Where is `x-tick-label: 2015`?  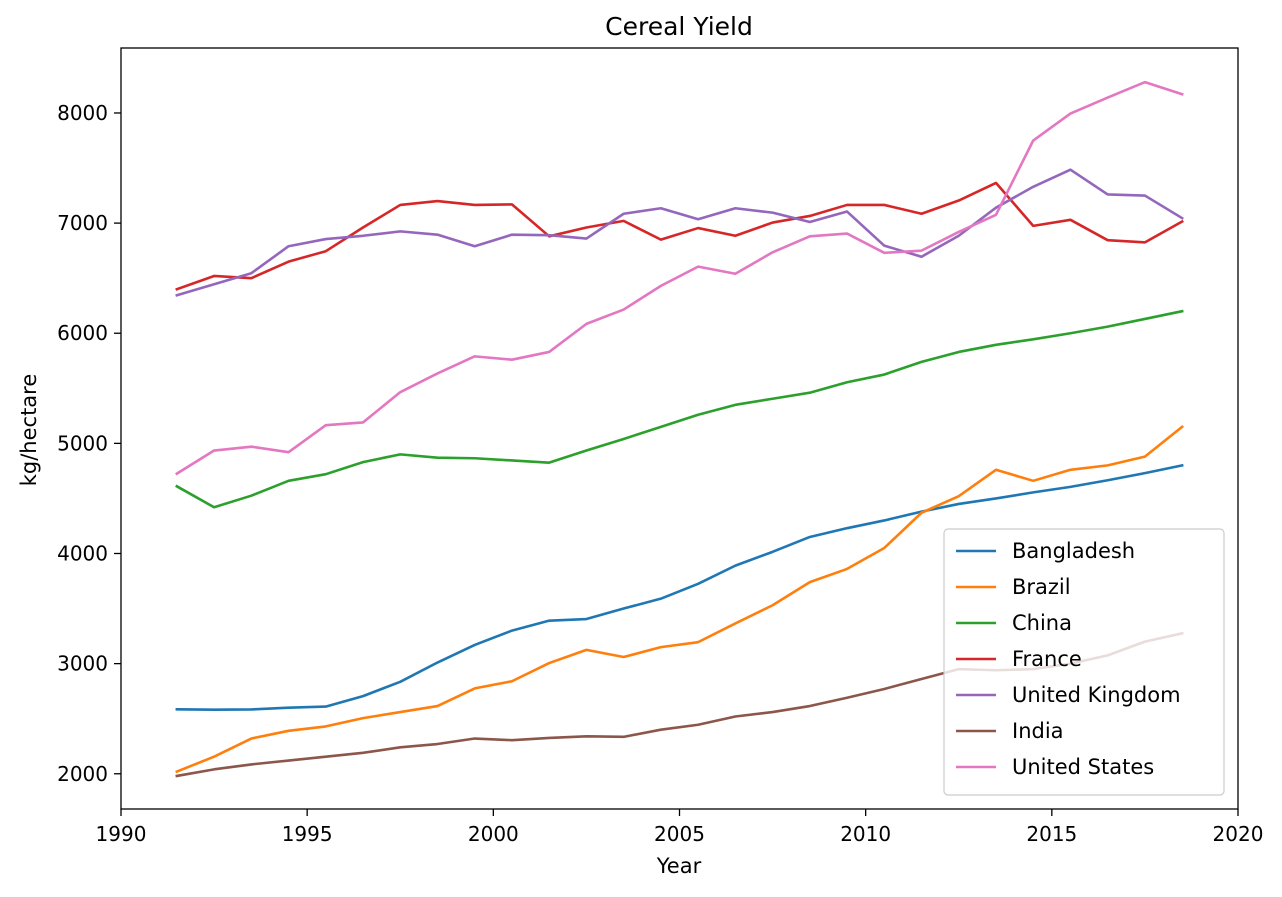 x-tick-label: 2015 is located at coordinates (1051, 834).